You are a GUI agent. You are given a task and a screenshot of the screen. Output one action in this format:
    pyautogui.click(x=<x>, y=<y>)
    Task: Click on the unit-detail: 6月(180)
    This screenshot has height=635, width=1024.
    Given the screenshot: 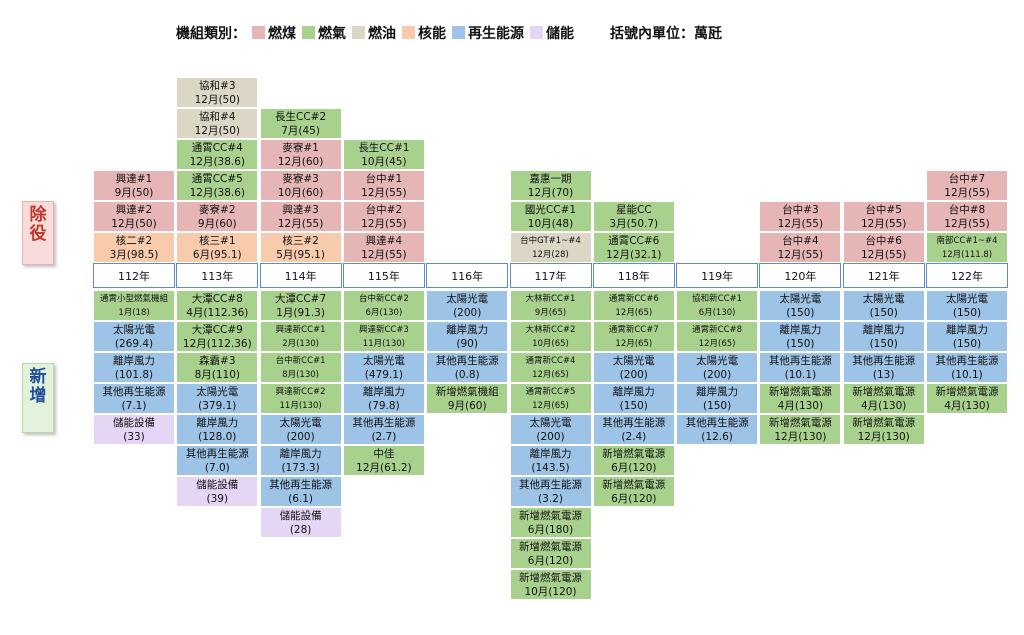 What is the action you would take?
    pyautogui.click(x=550, y=529)
    